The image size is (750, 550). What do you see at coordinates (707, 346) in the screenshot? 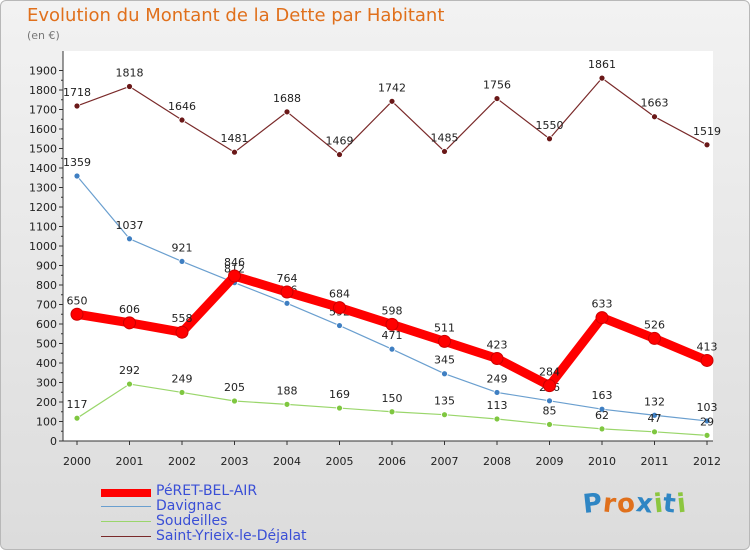
I see `data-label: 413` at bounding box center [707, 346].